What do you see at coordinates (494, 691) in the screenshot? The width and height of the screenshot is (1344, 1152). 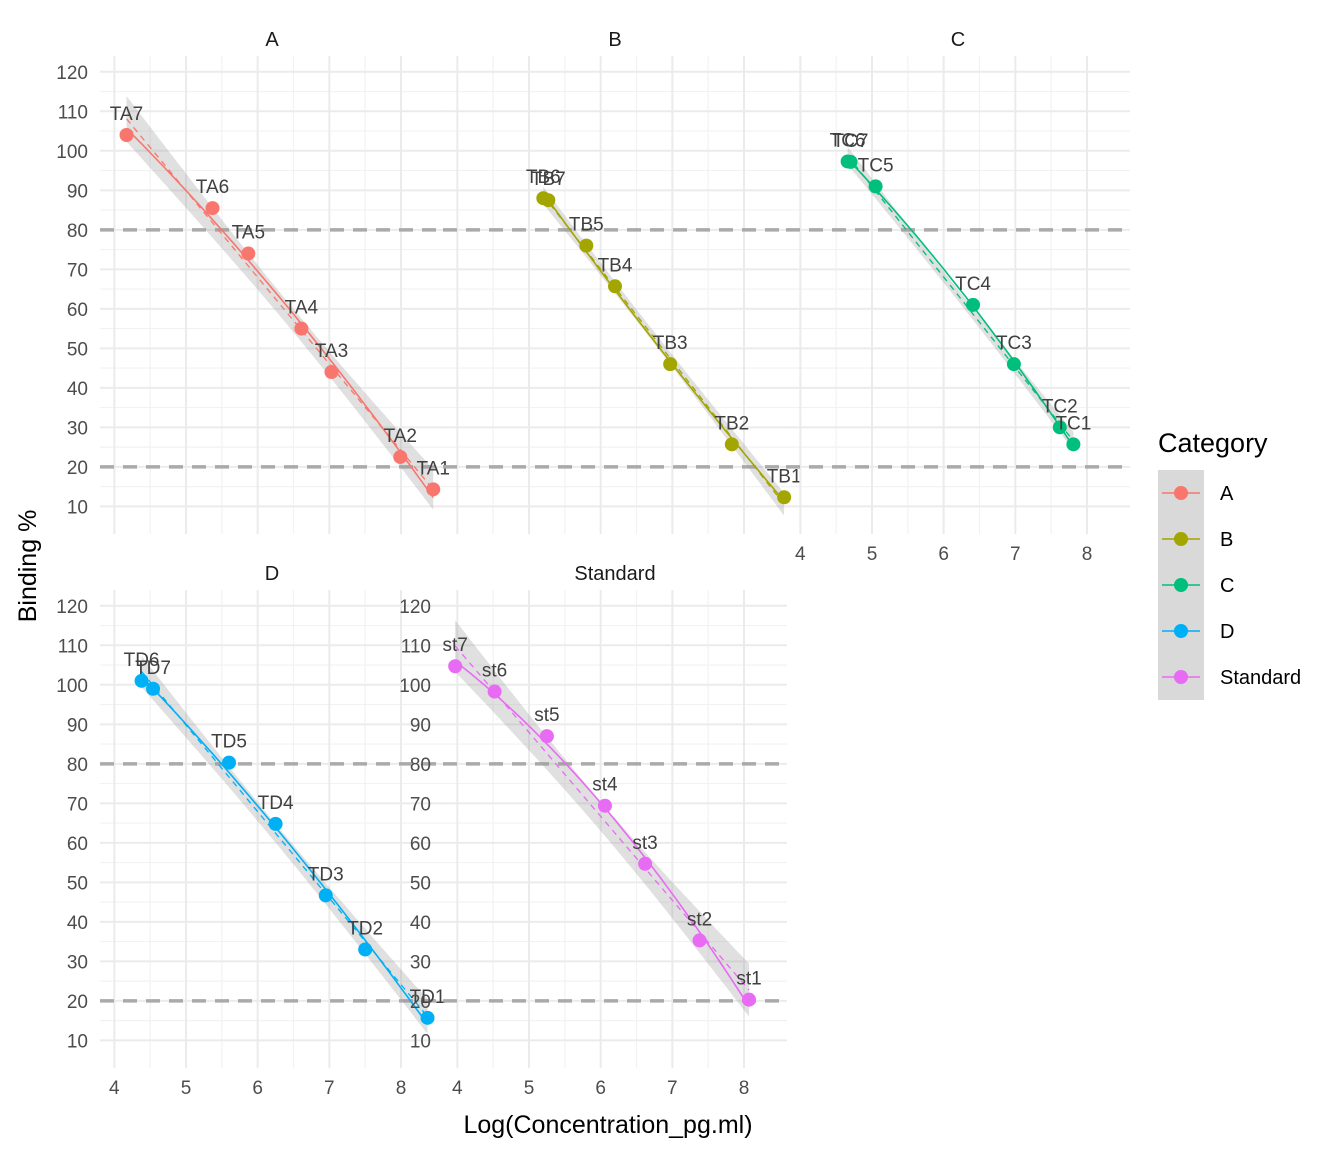 I see `data-point-st6` at bounding box center [494, 691].